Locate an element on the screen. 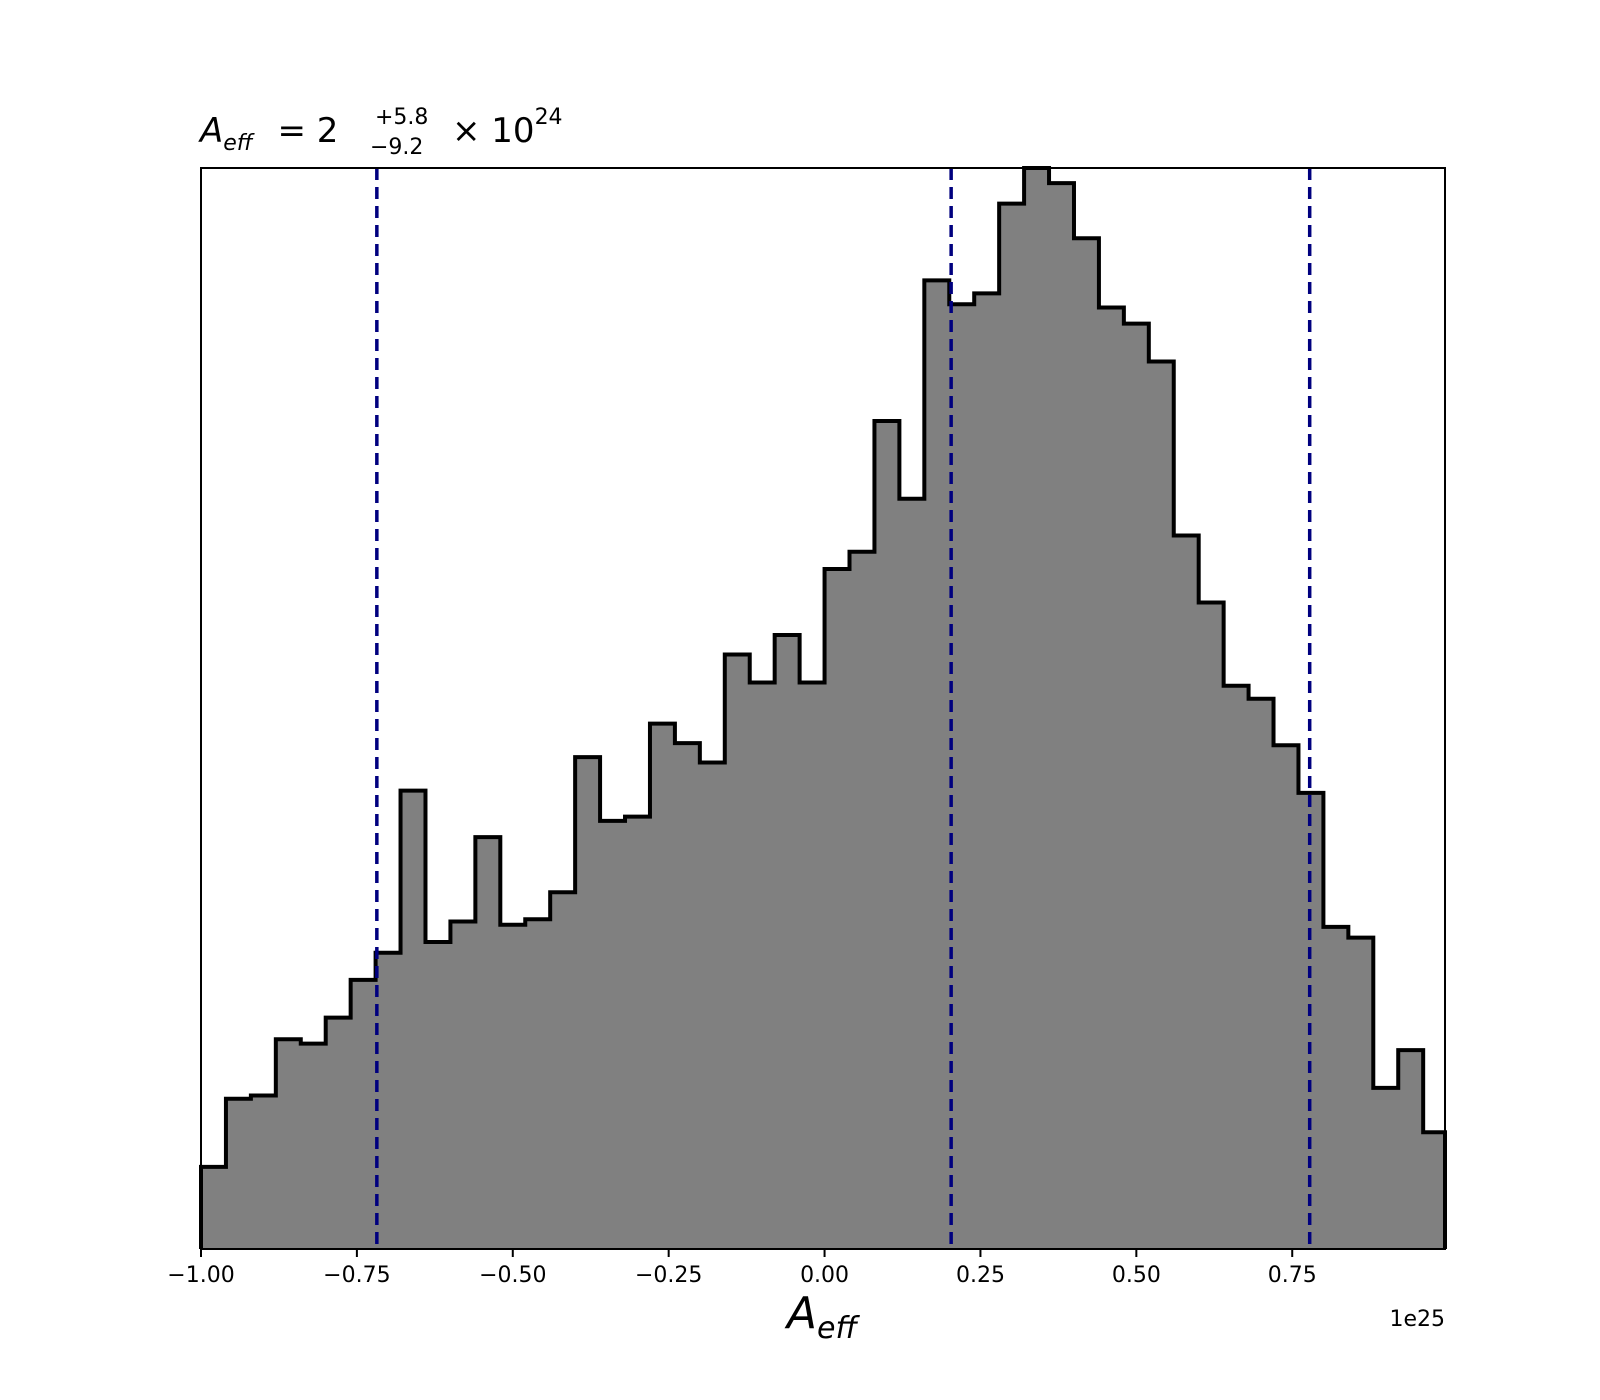 The image size is (1600, 1400). x-tick-label: 0.75 is located at coordinates (1292, 1275).